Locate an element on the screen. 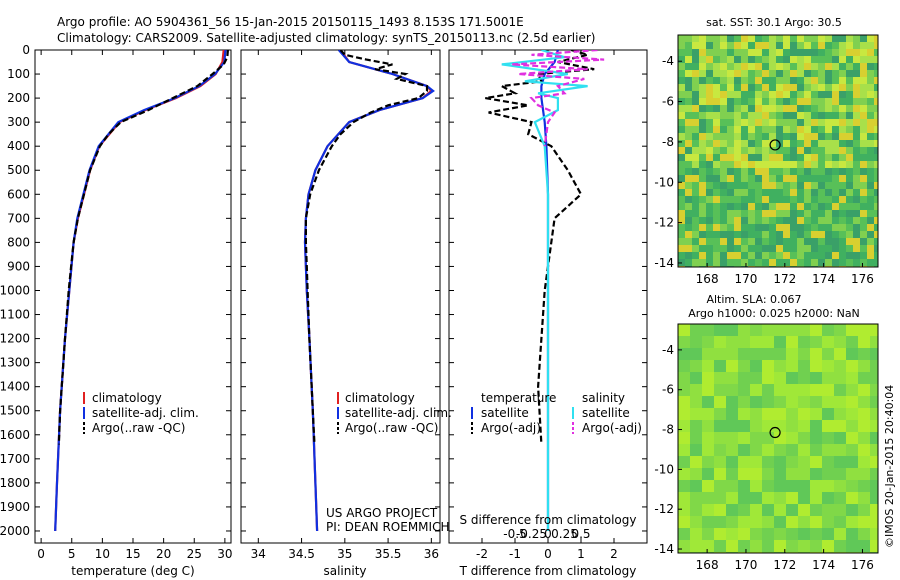  legend-argo: Argo(..raw -QC) is located at coordinates (138, 428).